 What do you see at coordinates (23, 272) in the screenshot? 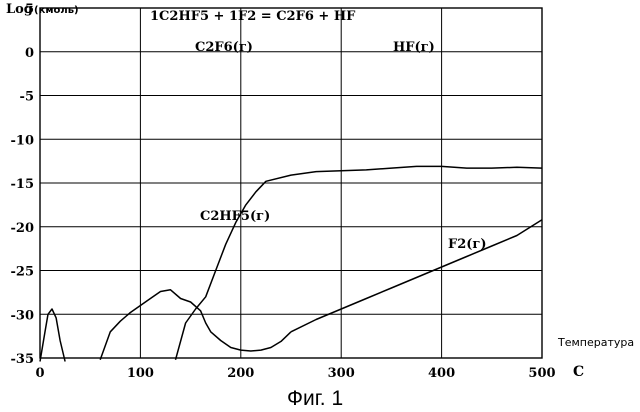
I see `y-tick-label: -25` at bounding box center [23, 272].